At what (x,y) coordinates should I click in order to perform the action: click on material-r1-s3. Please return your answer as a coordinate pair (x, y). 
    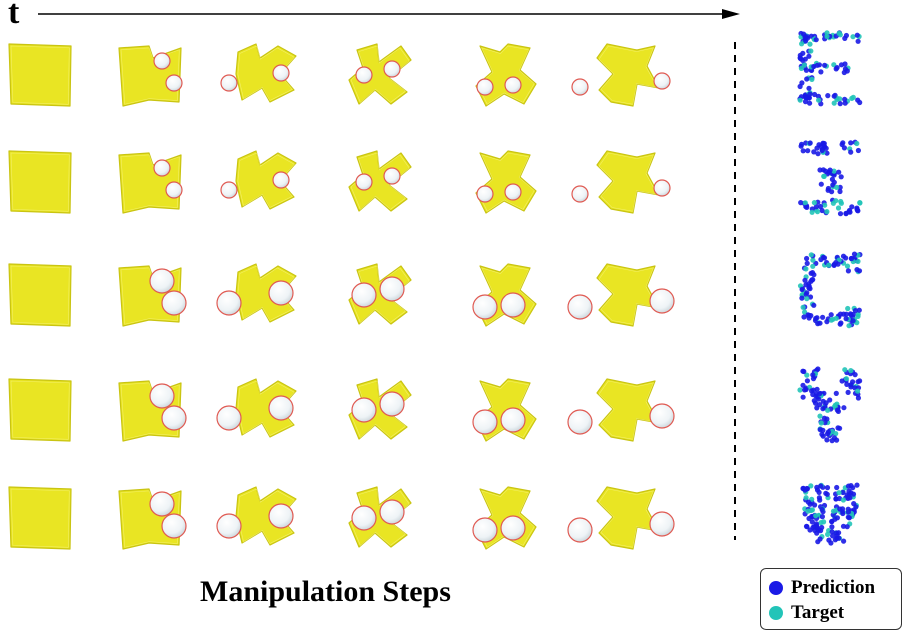
    Looking at the image, I should click on (380, 74).